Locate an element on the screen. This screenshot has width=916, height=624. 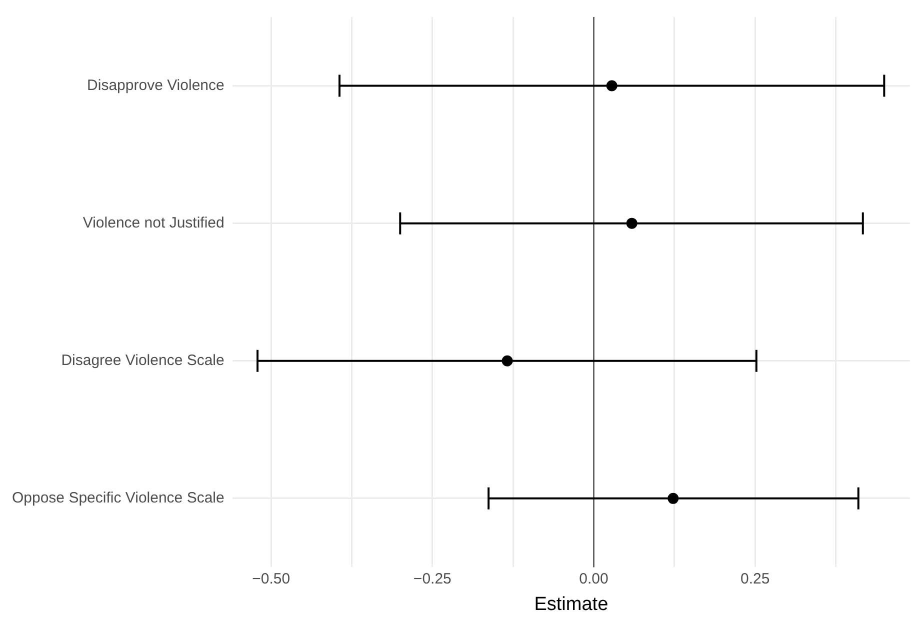
y-tick-label: Oppose Specific Violence Scale is located at coordinates (118, 498).